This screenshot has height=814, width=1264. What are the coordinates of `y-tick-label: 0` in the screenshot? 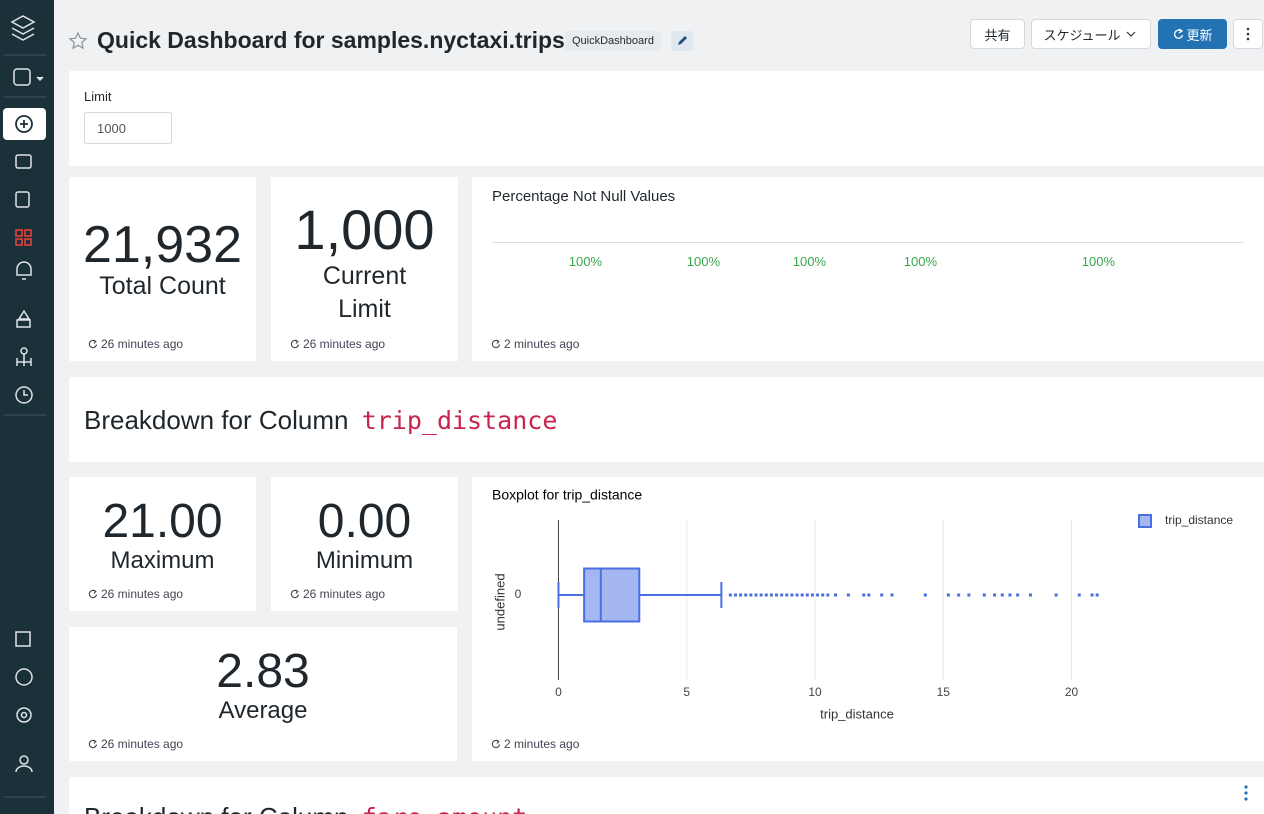 It's located at (518, 594).